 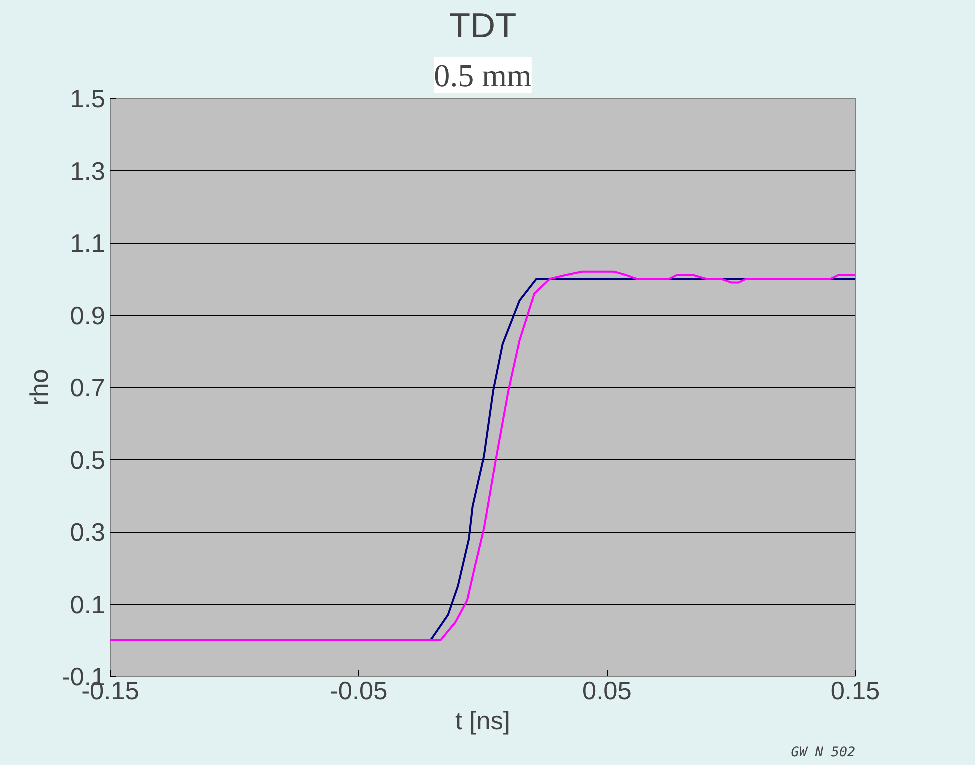 I want to click on y-tick-label: 0.3, so click(x=88, y=533).